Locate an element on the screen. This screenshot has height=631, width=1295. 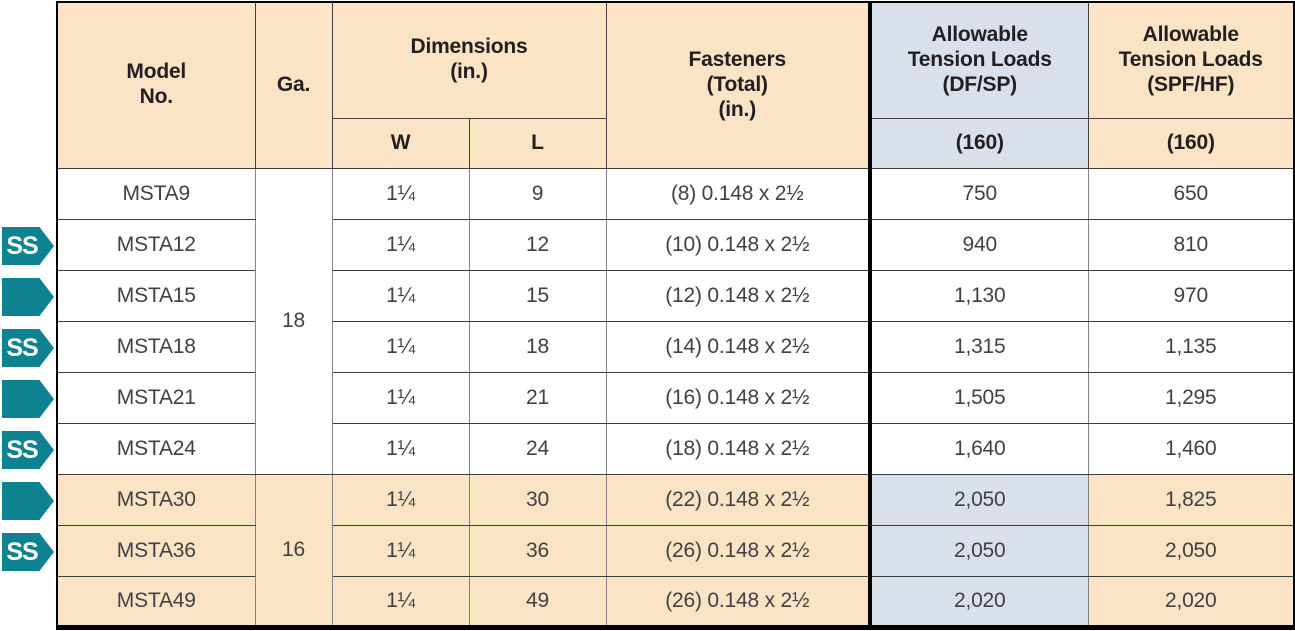
cell-ga: 18 is located at coordinates (293, 321).